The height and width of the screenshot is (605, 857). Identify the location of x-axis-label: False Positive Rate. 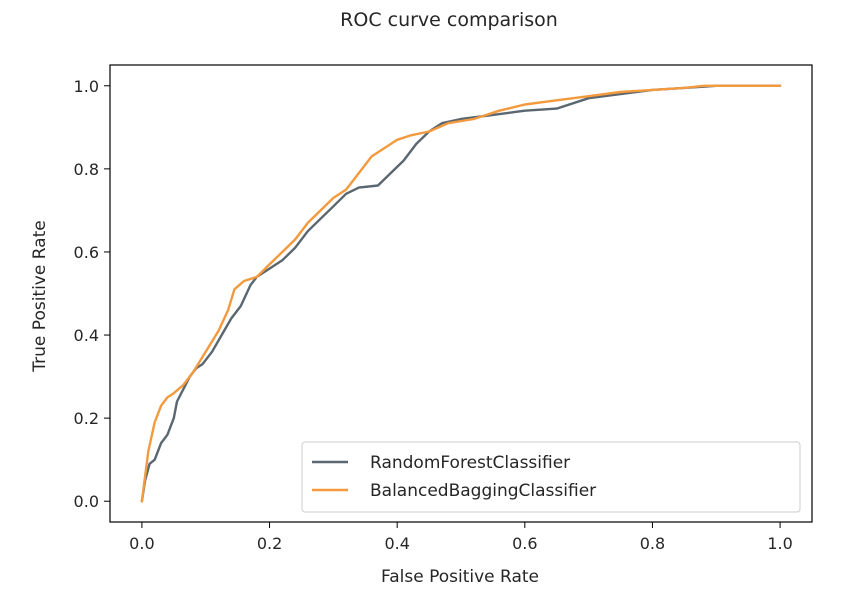
(460, 577).